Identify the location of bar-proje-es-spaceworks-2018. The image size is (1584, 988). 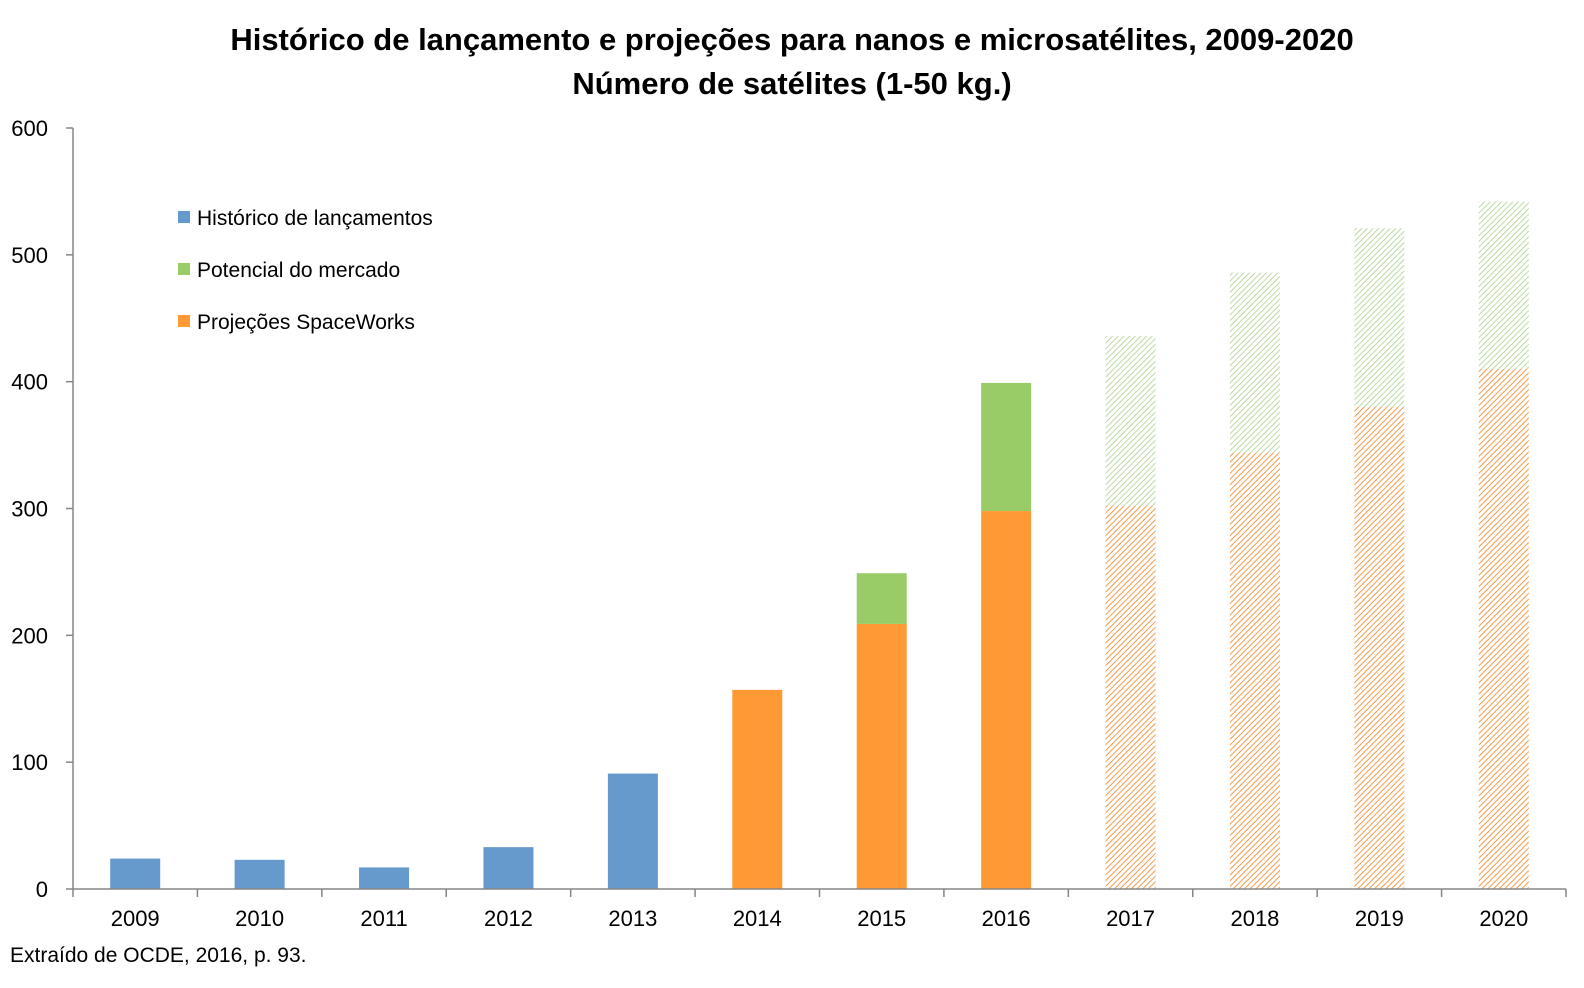
(1254, 670).